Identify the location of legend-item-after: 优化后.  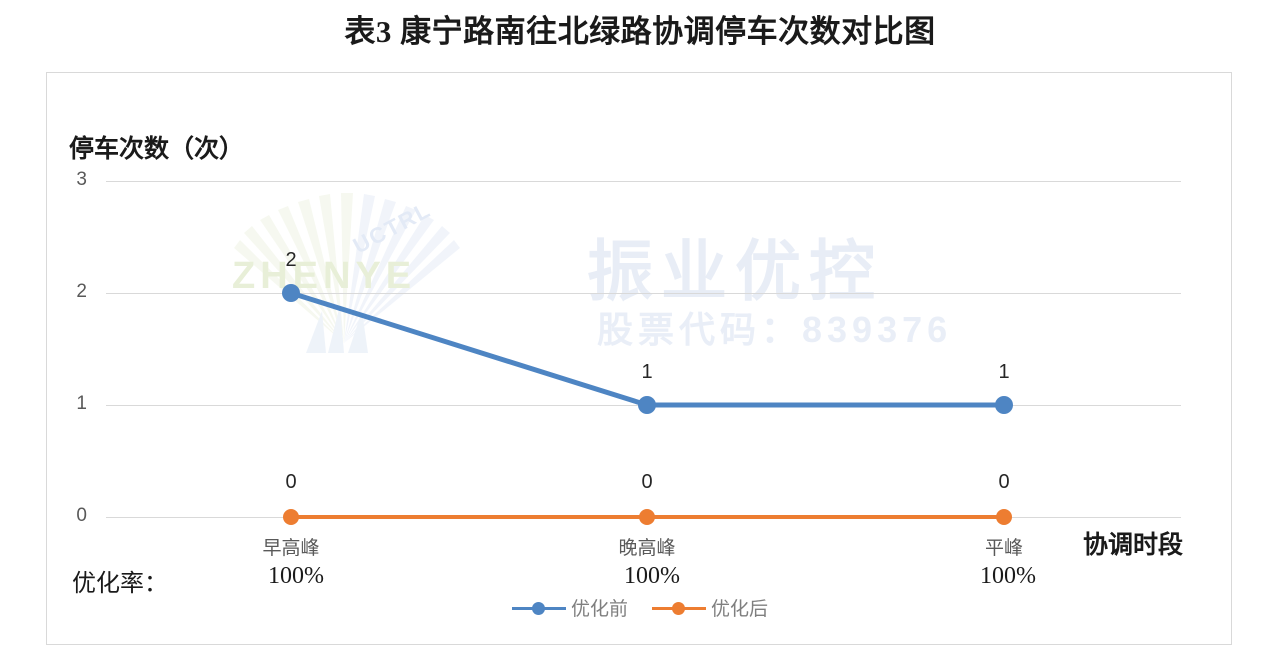
(710, 607).